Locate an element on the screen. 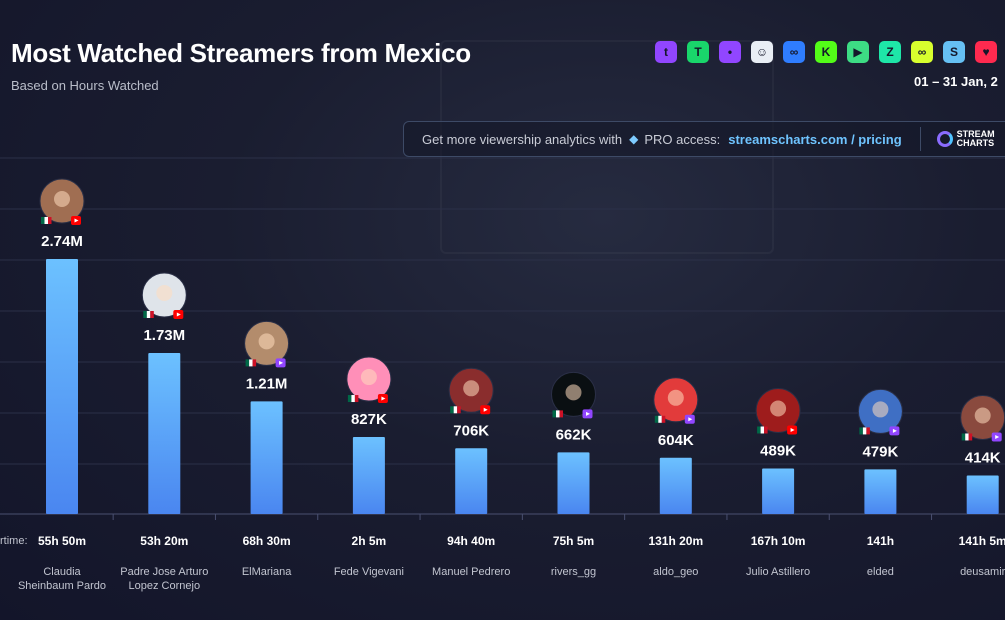 This screenshot has height=620, width=1005. trovo-icon: T is located at coordinates (698, 52).